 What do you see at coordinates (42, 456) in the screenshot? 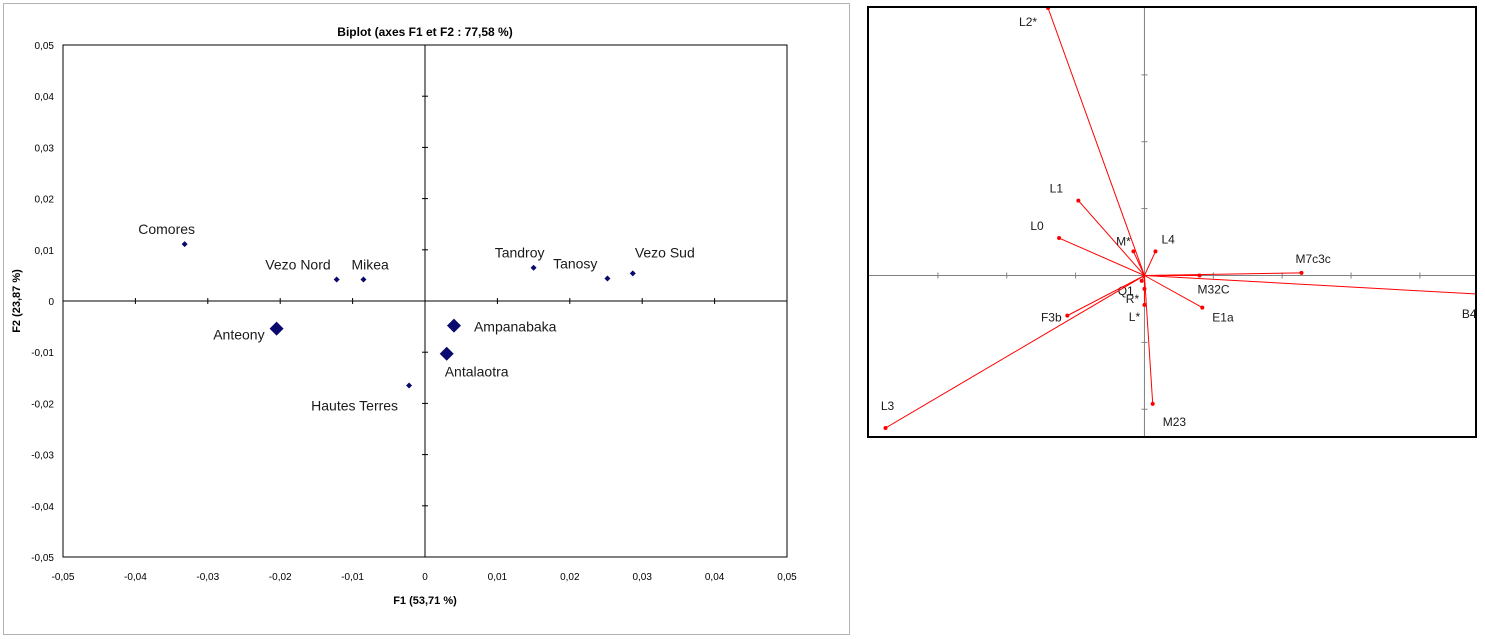
I see `y-tick-label: -0,03` at bounding box center [42, 456].